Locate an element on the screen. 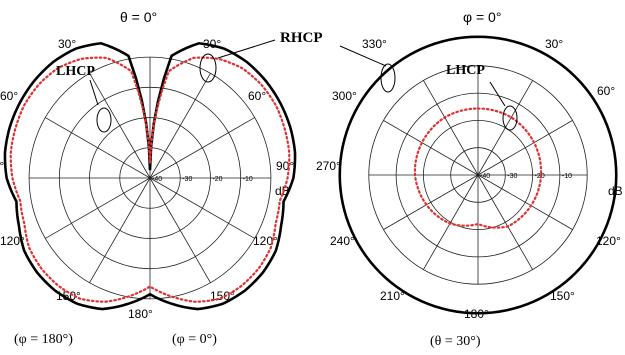 The height and width of the screenshot is (355, 625). caption-phi-180: (φ = 180°) is located at coordinates (43, 339).